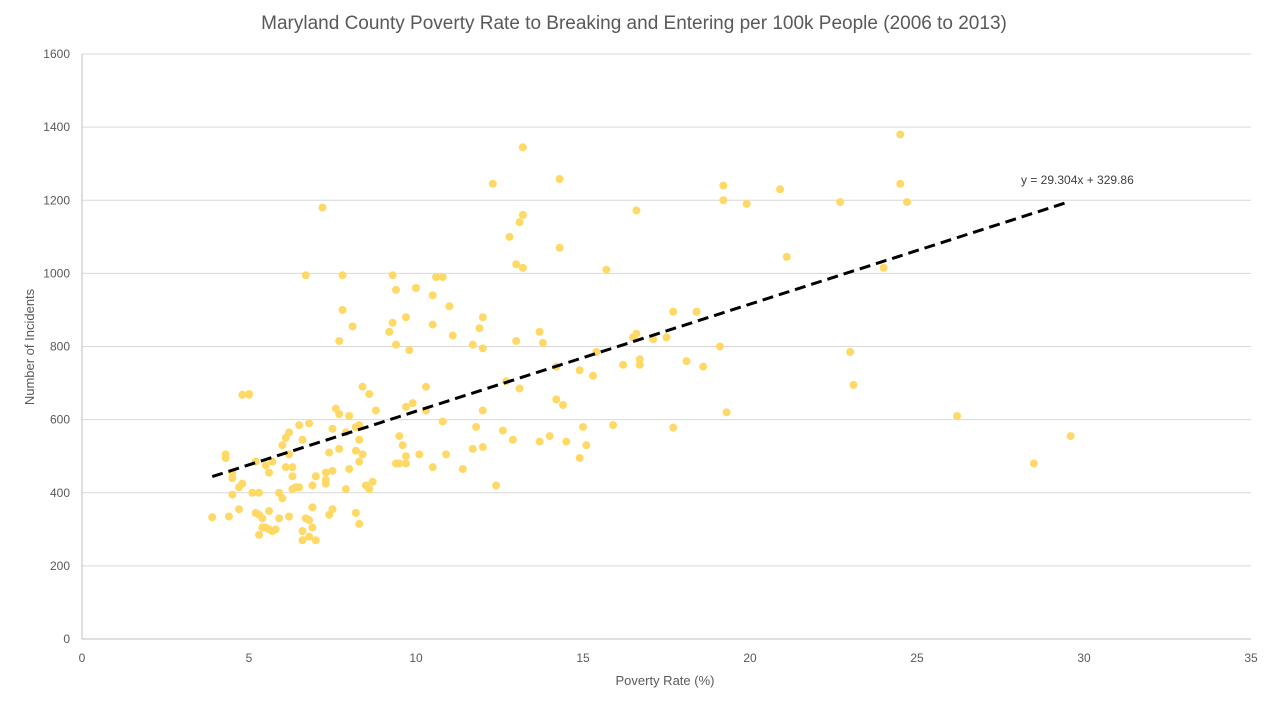  I want to click on y-axis-label: Number of Incidents, so click(29, 346).